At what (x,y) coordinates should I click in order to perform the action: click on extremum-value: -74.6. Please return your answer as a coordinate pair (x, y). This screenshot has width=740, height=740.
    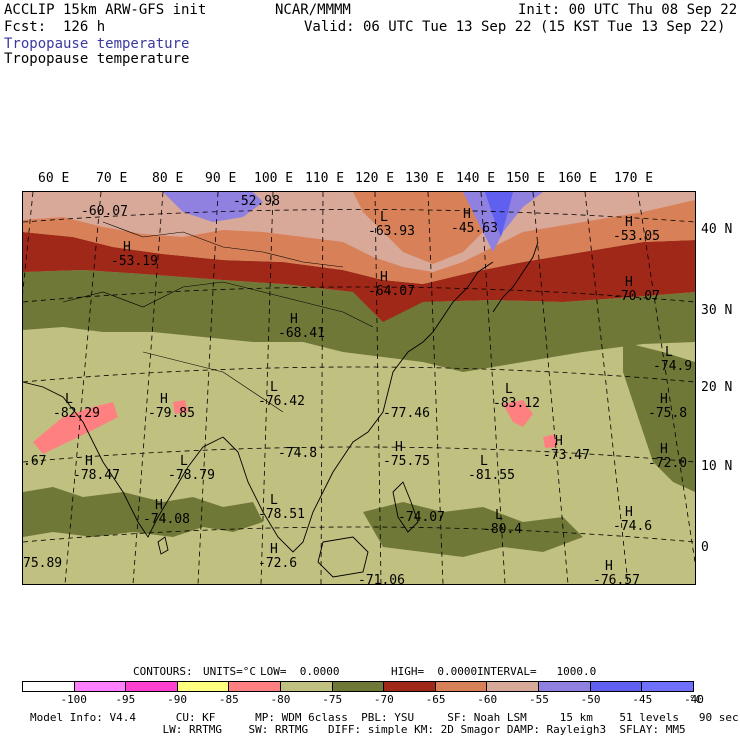
    Looking at the image, I should click on (632, 526).